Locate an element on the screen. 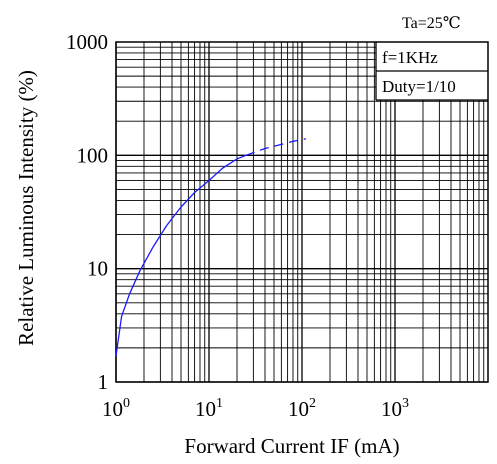  x-tick-label: 10² is located at coordinates (302, 408).